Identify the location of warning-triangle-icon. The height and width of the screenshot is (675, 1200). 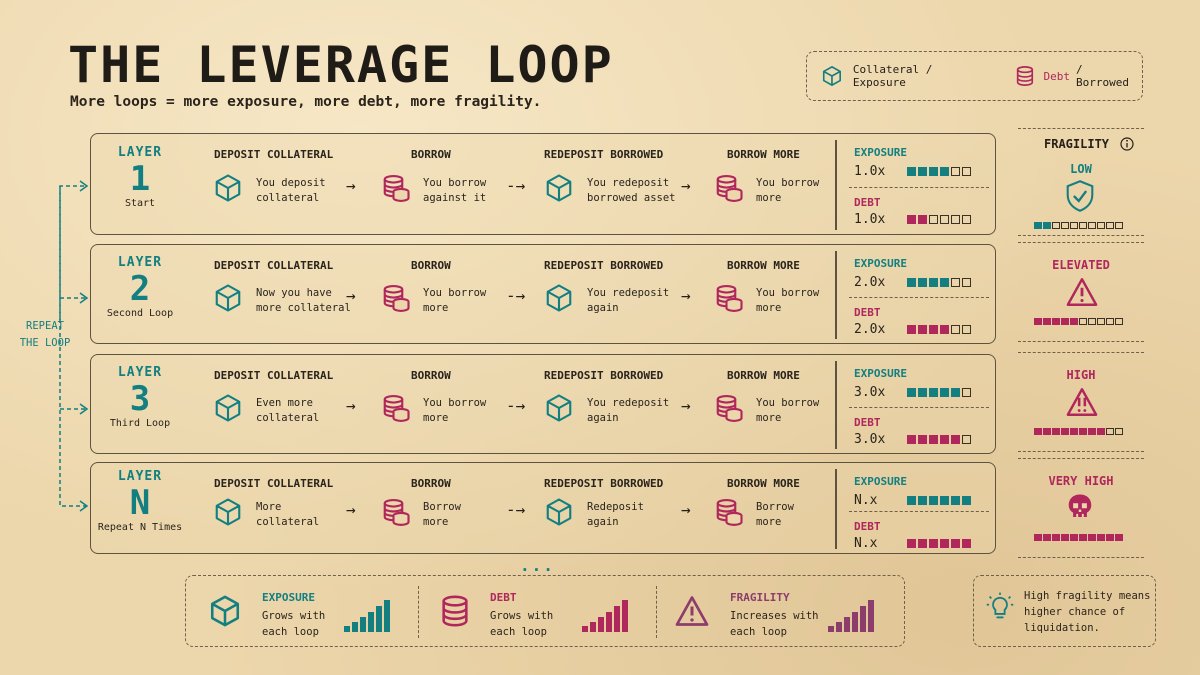
(1082, 294).